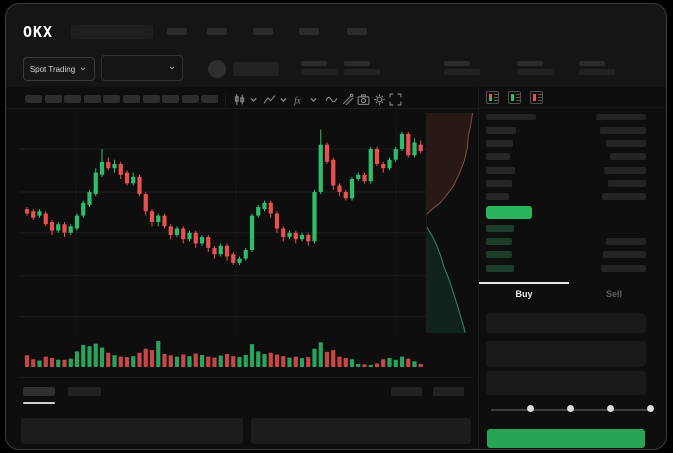 This screenshot has height=453, width=673. I want to click on drawing-tools-icon, so click(347, 99).